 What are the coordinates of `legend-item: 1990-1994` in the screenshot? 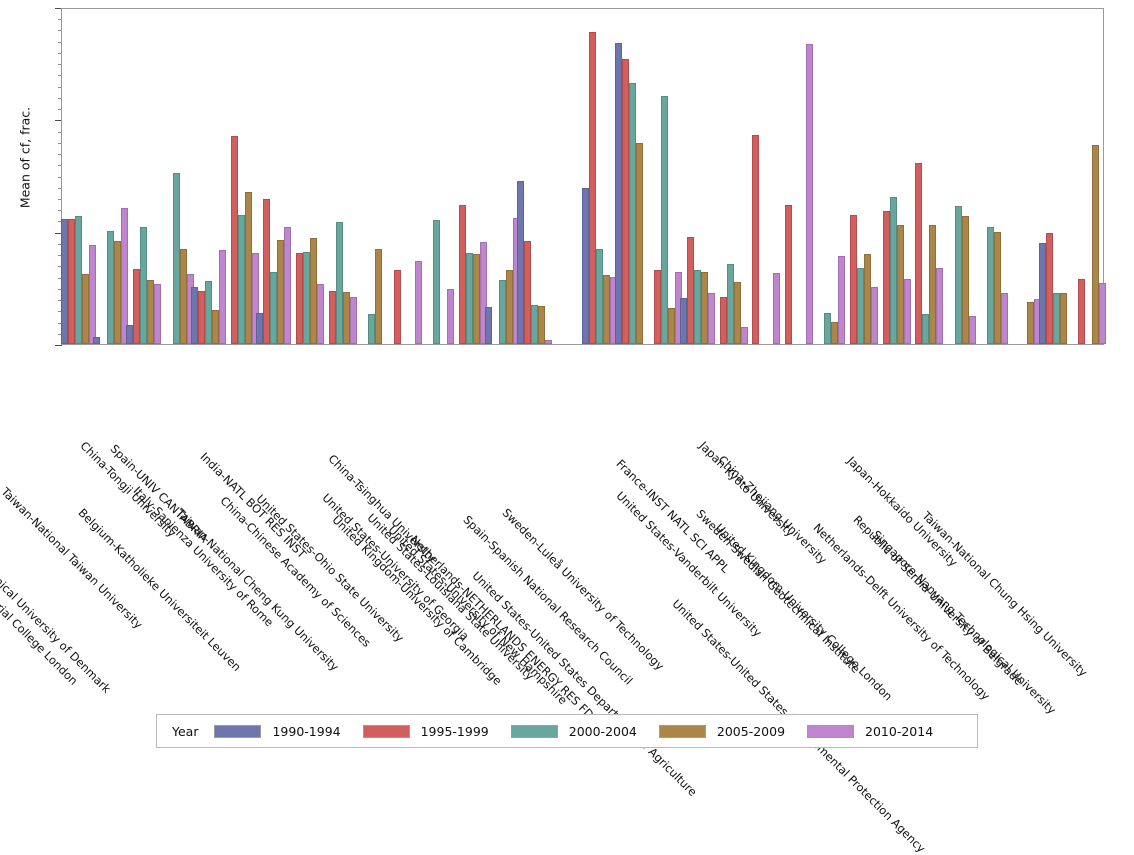 It's located at (277, 731).